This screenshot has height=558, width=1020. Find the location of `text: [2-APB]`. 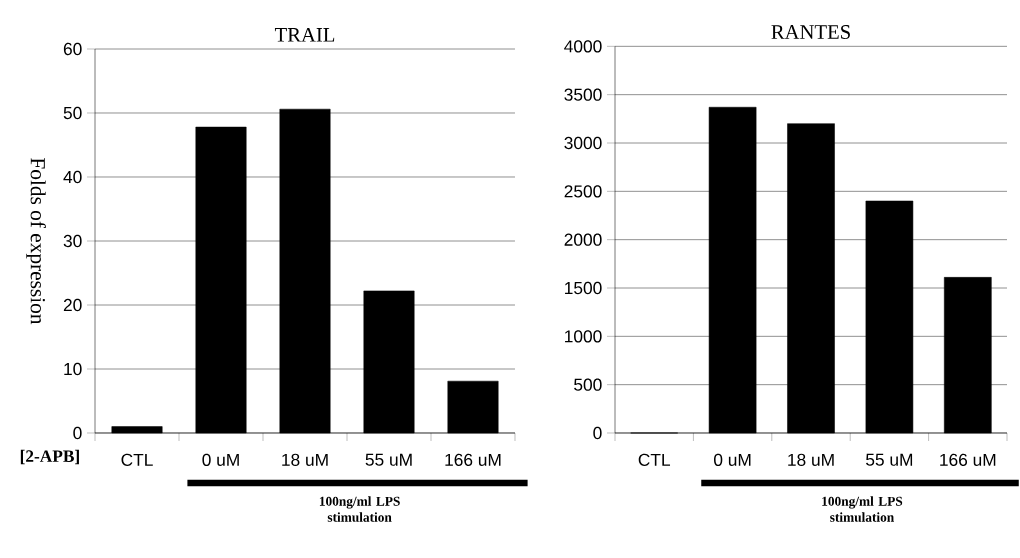

text: [2-APB] is located at coordinates (49, 457).